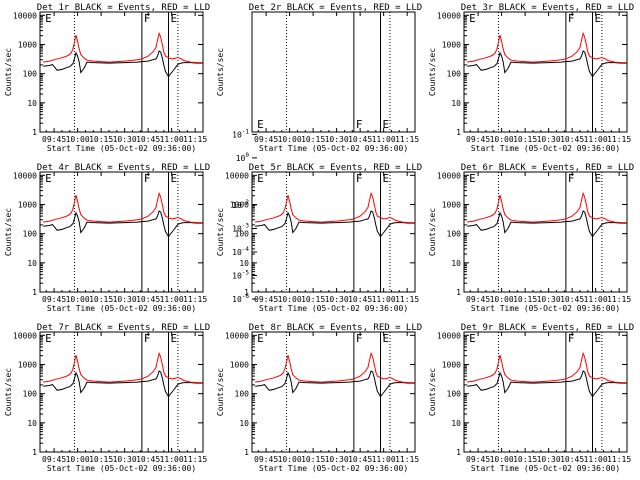 The height and width of the screenshot is (480, 640). I want to click on y-tick-label: 10⁻⁴, so click(240, 251).